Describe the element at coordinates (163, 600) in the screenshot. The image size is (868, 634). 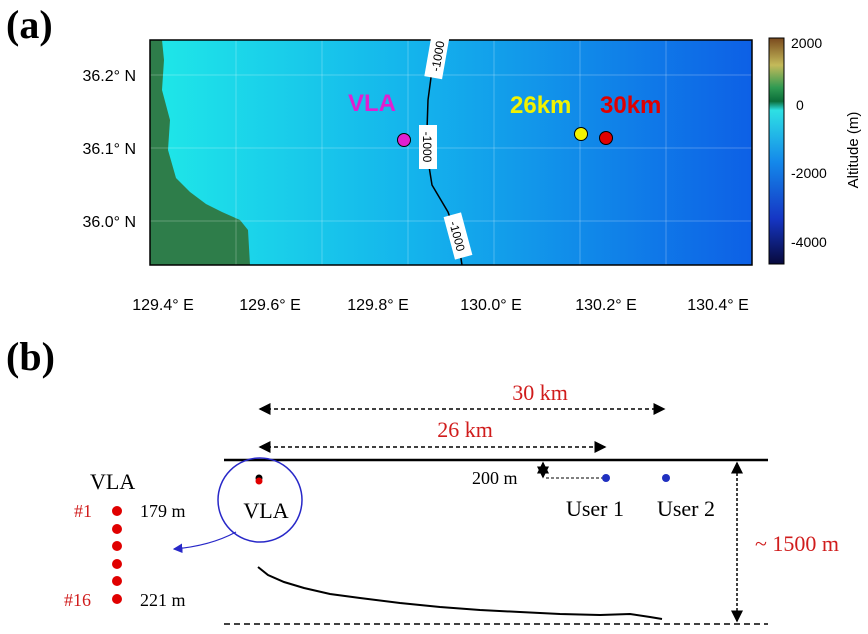
I see `hydrophone-16-depth: 221 m` at that location.